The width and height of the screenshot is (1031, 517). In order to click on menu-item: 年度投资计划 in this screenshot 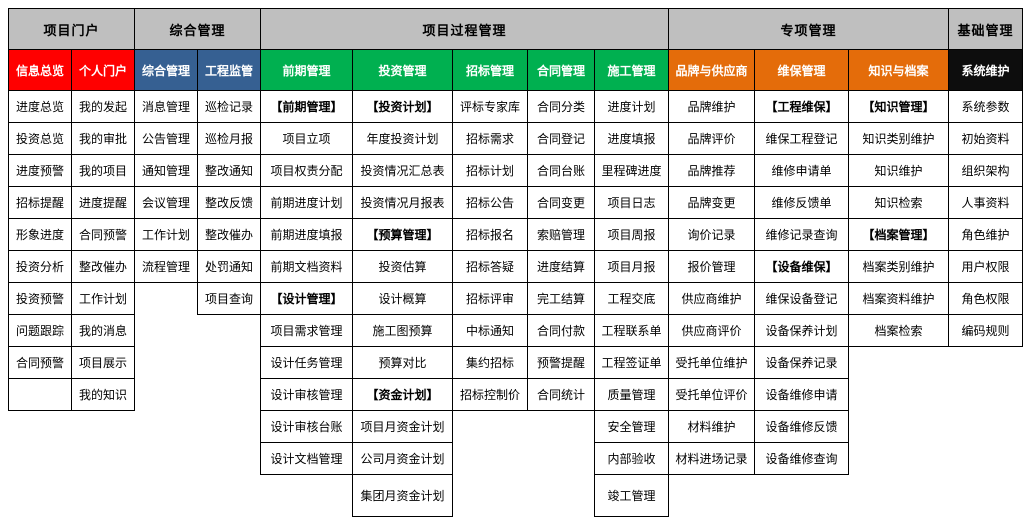, I will do `click(402, 139)`.